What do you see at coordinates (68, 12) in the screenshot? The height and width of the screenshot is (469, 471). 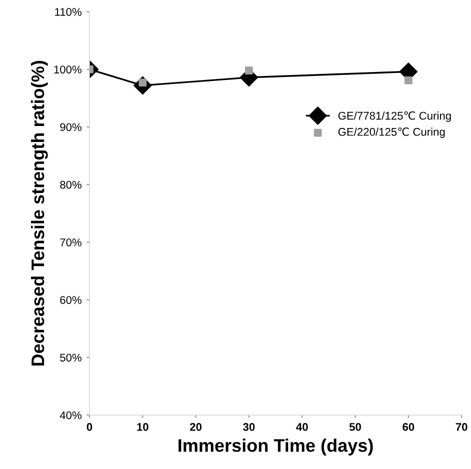 I see `y-tick-label: 110%` at bounding box center [68, 12].